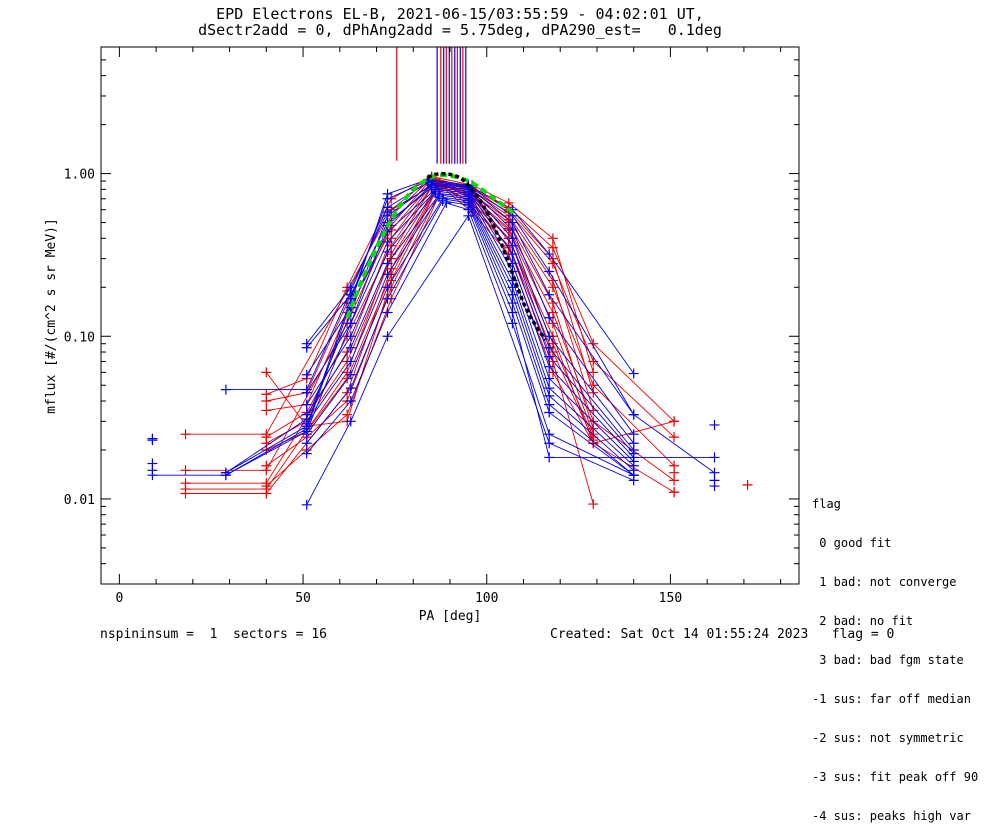 The height and width of the screenshot is (836, 1000). Describe the element at coordinates (119, 598) in the screenshot. I see `x-tick-label: 0` at that location.